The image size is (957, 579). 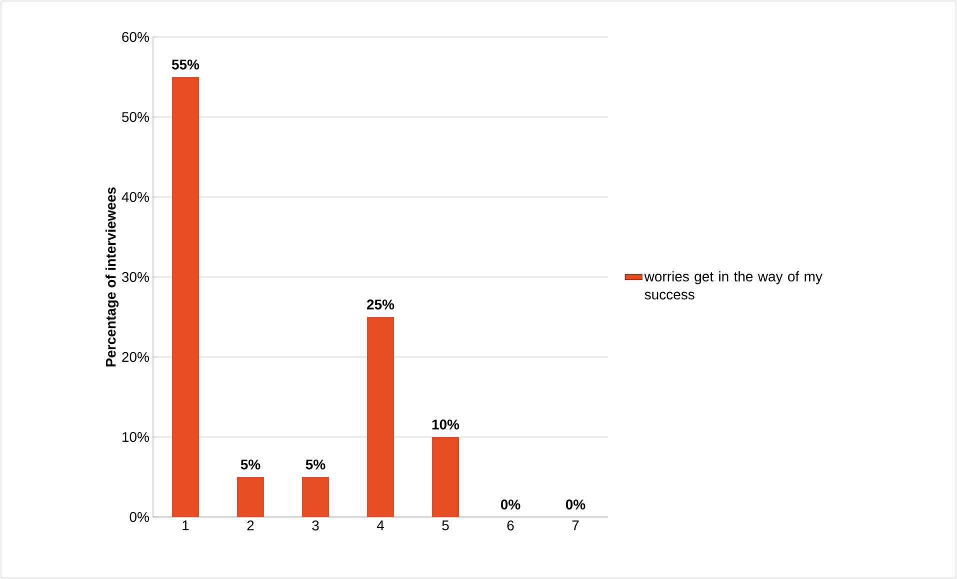 I want to click on x-tick-label: 4, so click(x=380, y=525).